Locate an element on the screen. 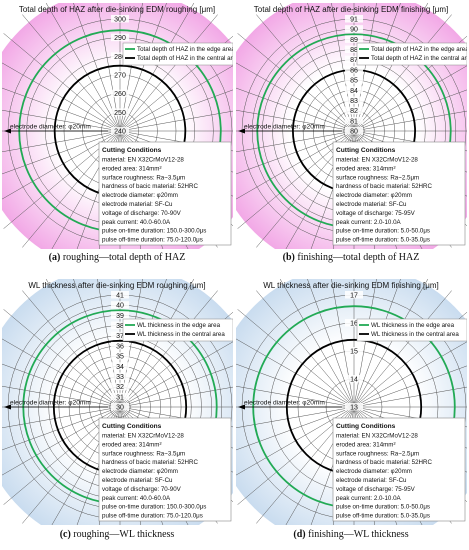 The width and height of the screenshot is (469, 550). tick-label: 40 is located at coordinates (120, 306).